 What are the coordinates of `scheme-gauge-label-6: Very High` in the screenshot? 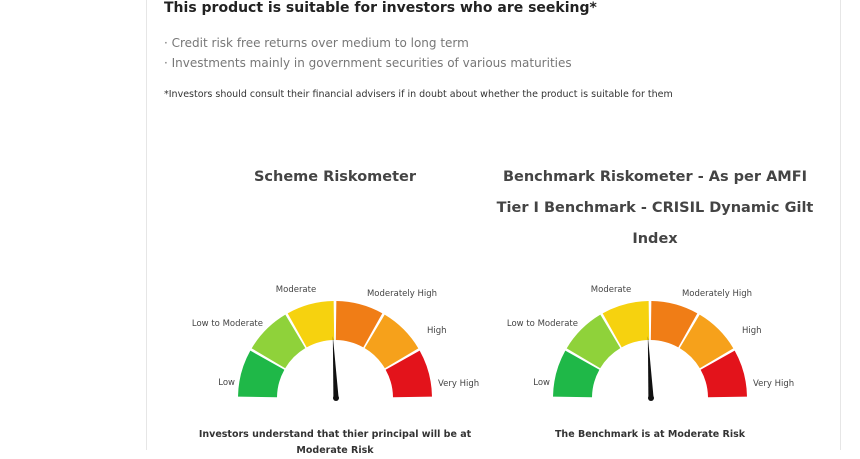 It's located at (458, 384).